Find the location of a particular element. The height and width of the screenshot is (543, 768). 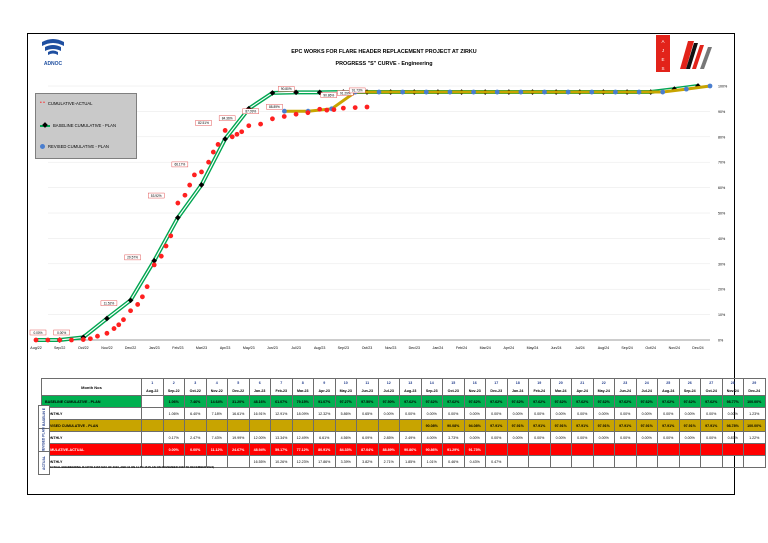

month-no-cell: 12 is located at coordinates (388, 382).